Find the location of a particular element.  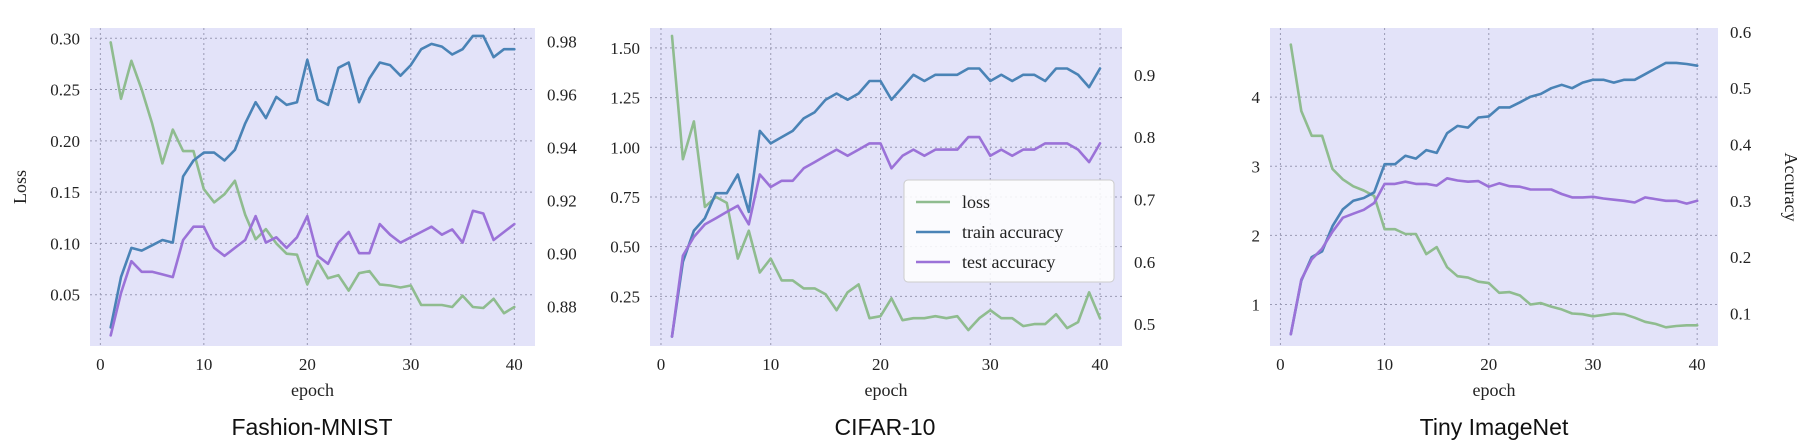

y-left-tick-label: 0.15 is located at coordinates (65, 192).